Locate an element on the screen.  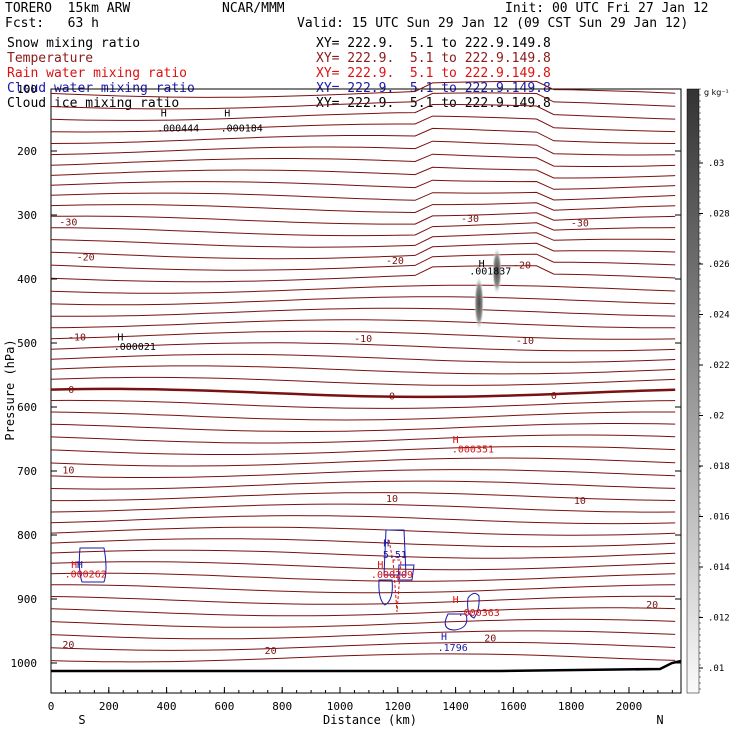
field-cloud-ice: Cloud ice mixing ratio is located at coordinates (93, 103).